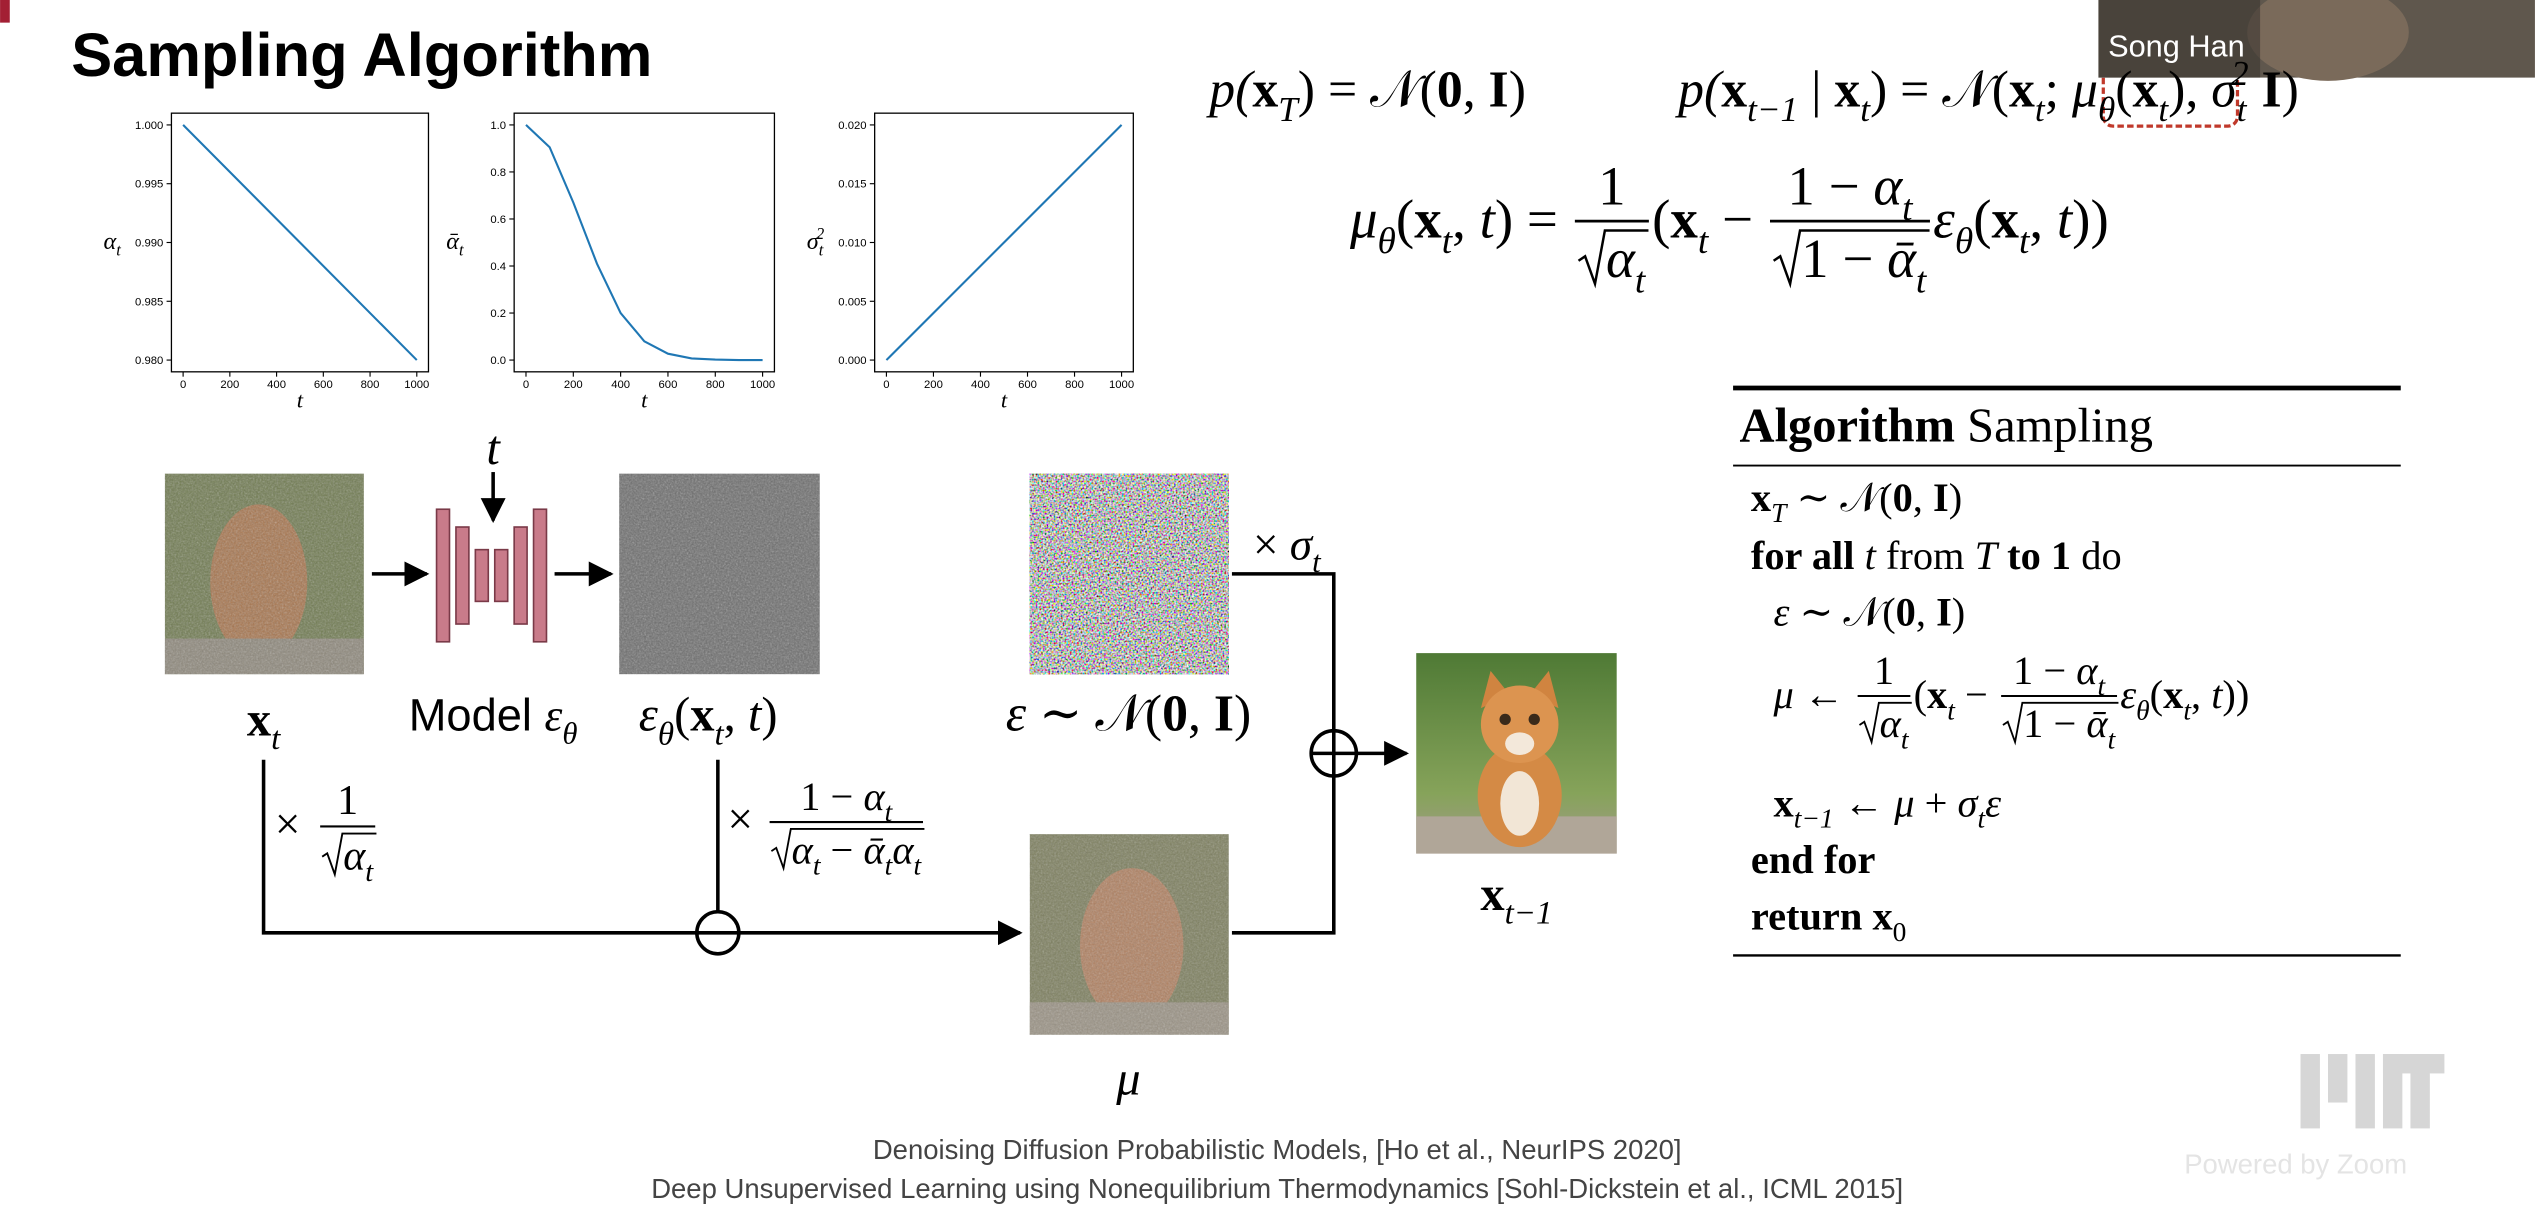  I want to click on denominator: αt − ᾱtαt, so click(857, 853).